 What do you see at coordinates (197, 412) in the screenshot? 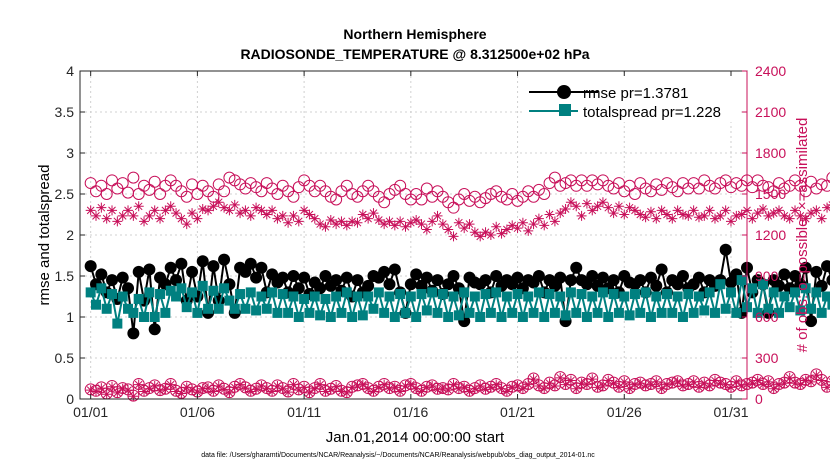
I see `x-tick-label: 01/06` at bounding box center [197, 412].